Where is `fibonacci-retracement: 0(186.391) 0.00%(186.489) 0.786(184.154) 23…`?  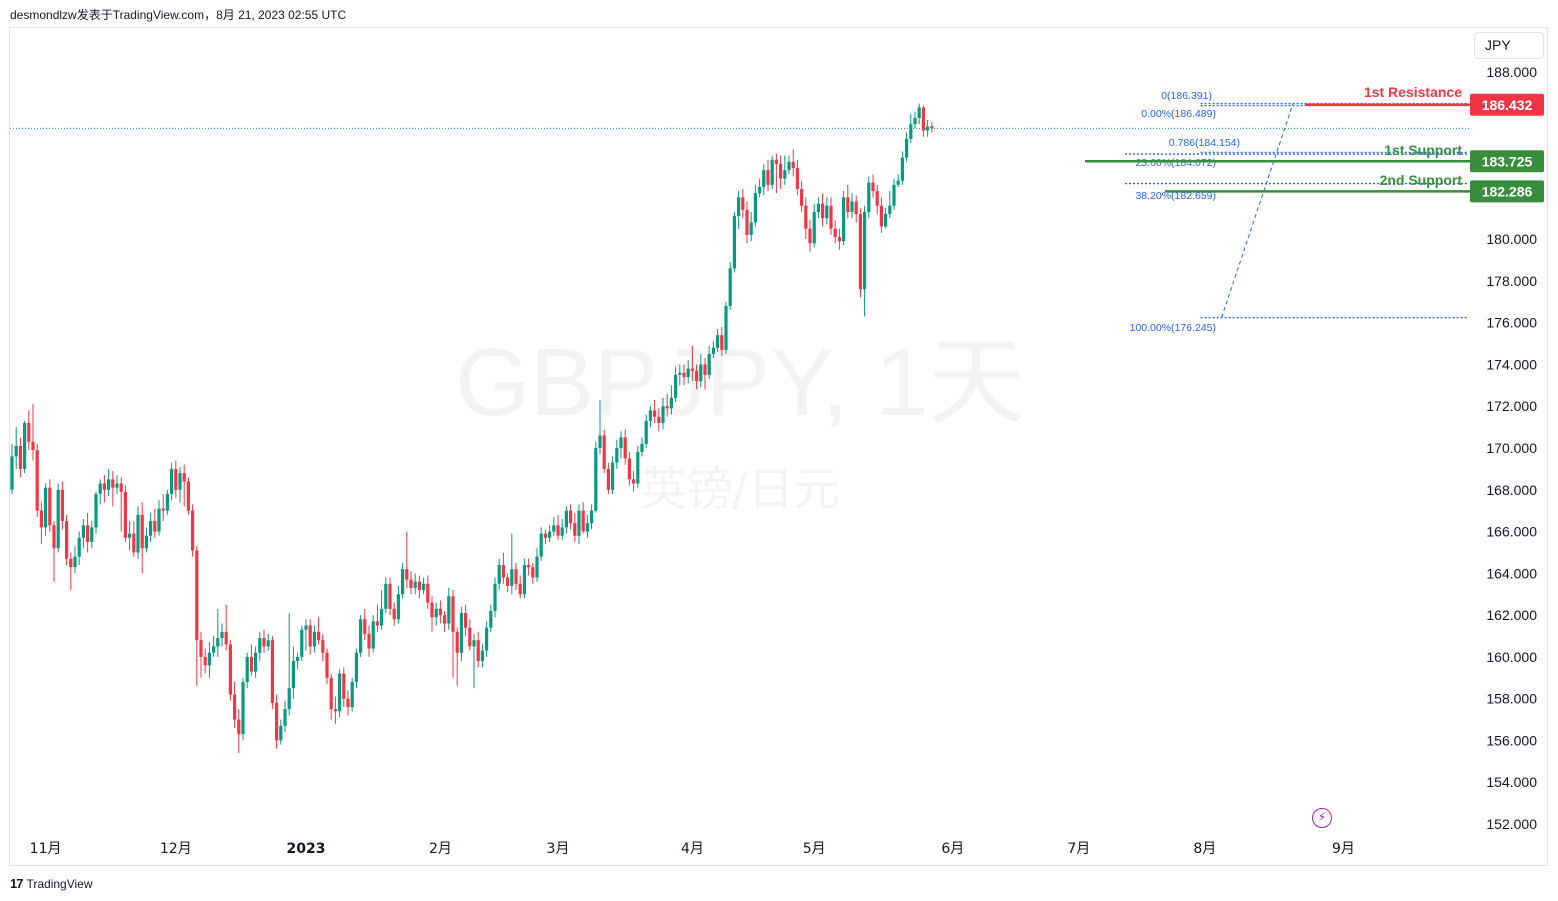 fibonacci-retracement: 0(186.391) 0.00%(186.489) 0.786(184.154) 23… is located at coordinates (1296, 212).